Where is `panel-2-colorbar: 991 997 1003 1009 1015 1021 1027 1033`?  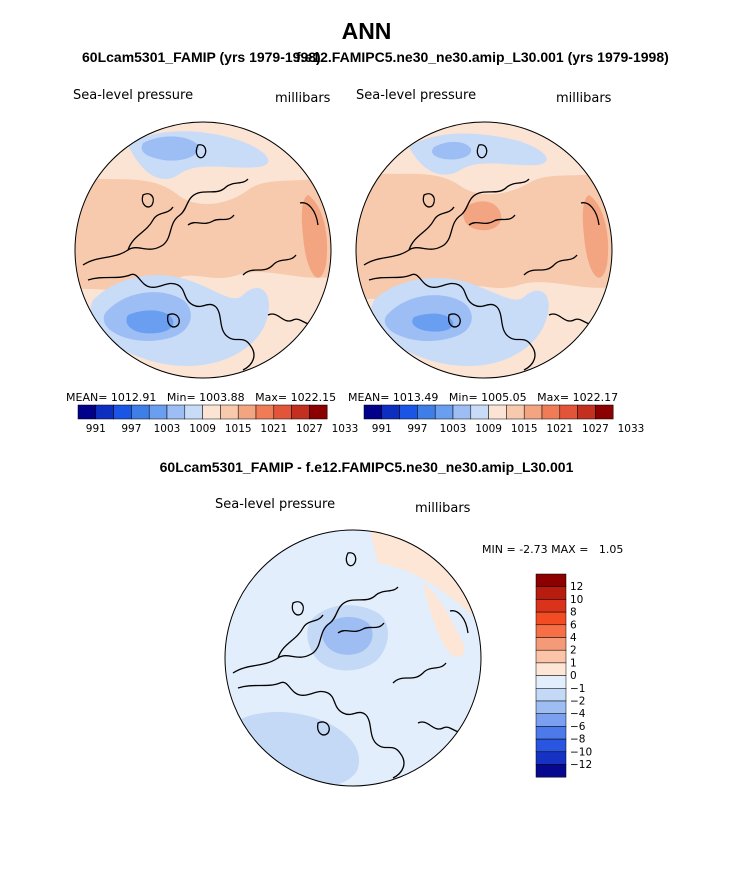 panel-2-colorbar: 991 997 1003 1009 1015 1021 1027 1033 is located at coordinates (503, 419).